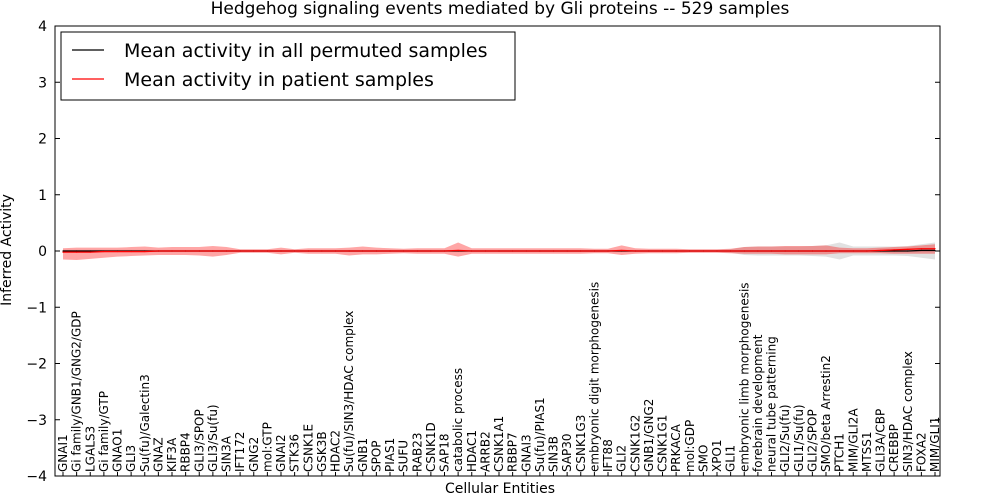 The width and height of the screenshot is (1000, 500). Describe the element at coordinates (254, 454) in the screenshot. I see `x-tick-label: GNG2` at that location.